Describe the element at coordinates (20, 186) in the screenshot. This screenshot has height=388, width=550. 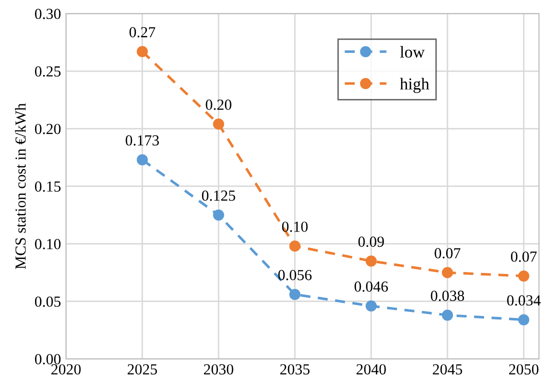
I see `y-axis-title: MCS station cost in €/kWh` at that location.